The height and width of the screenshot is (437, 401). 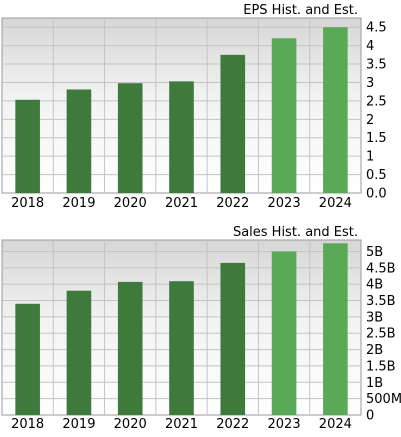 I want to click on sales-xtick-label: 2020, so click(x=130, y=424).